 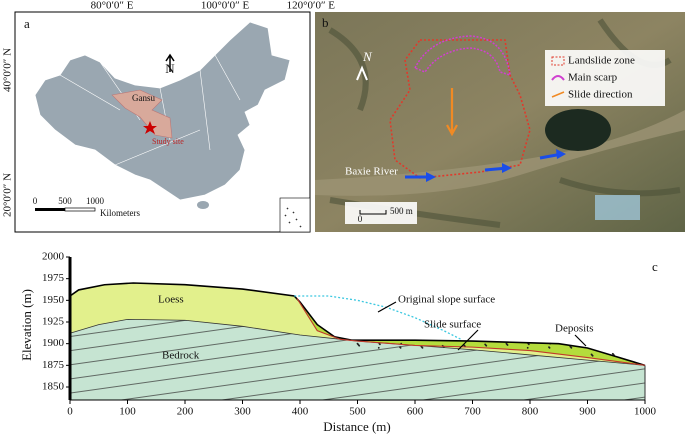 I want to click on panel-label: b, so click(x=325, y=22).